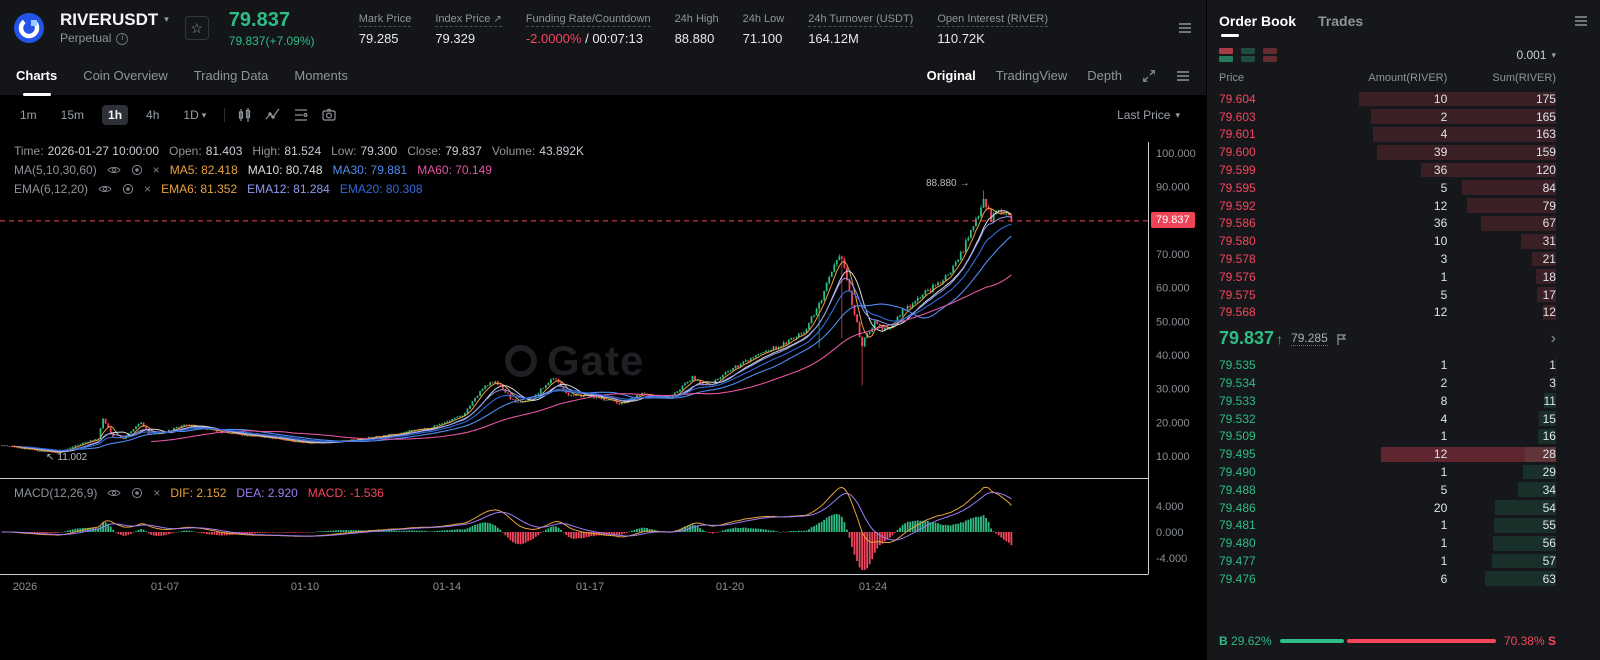 This screenshot has height=660, width=1600. I want to click on bid-row: 79.488 5 34, so click(1387, 490).